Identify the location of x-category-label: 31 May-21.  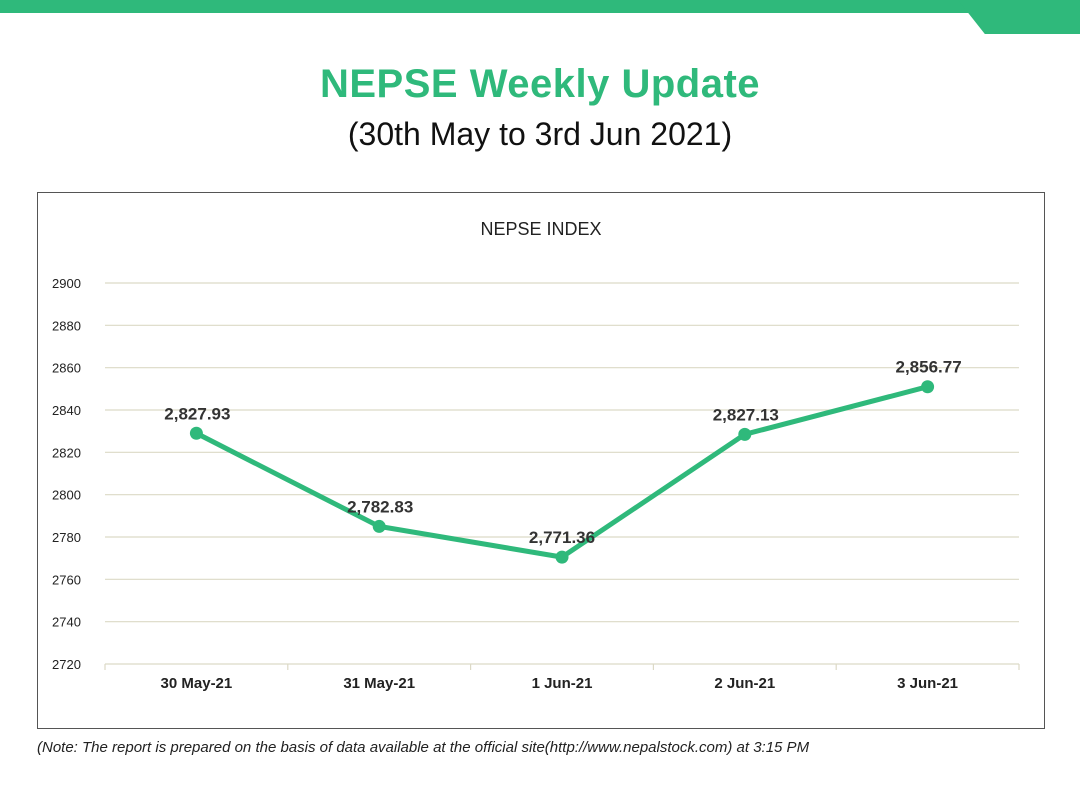
(379, 683).